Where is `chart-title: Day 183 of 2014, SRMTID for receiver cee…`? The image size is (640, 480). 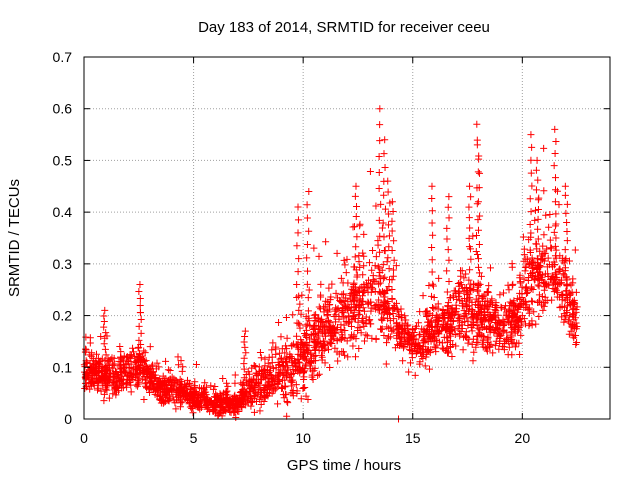 chart-title: Day 183 of 2014, SRMTID for receiver cee… is located at coordinates (344, 27).